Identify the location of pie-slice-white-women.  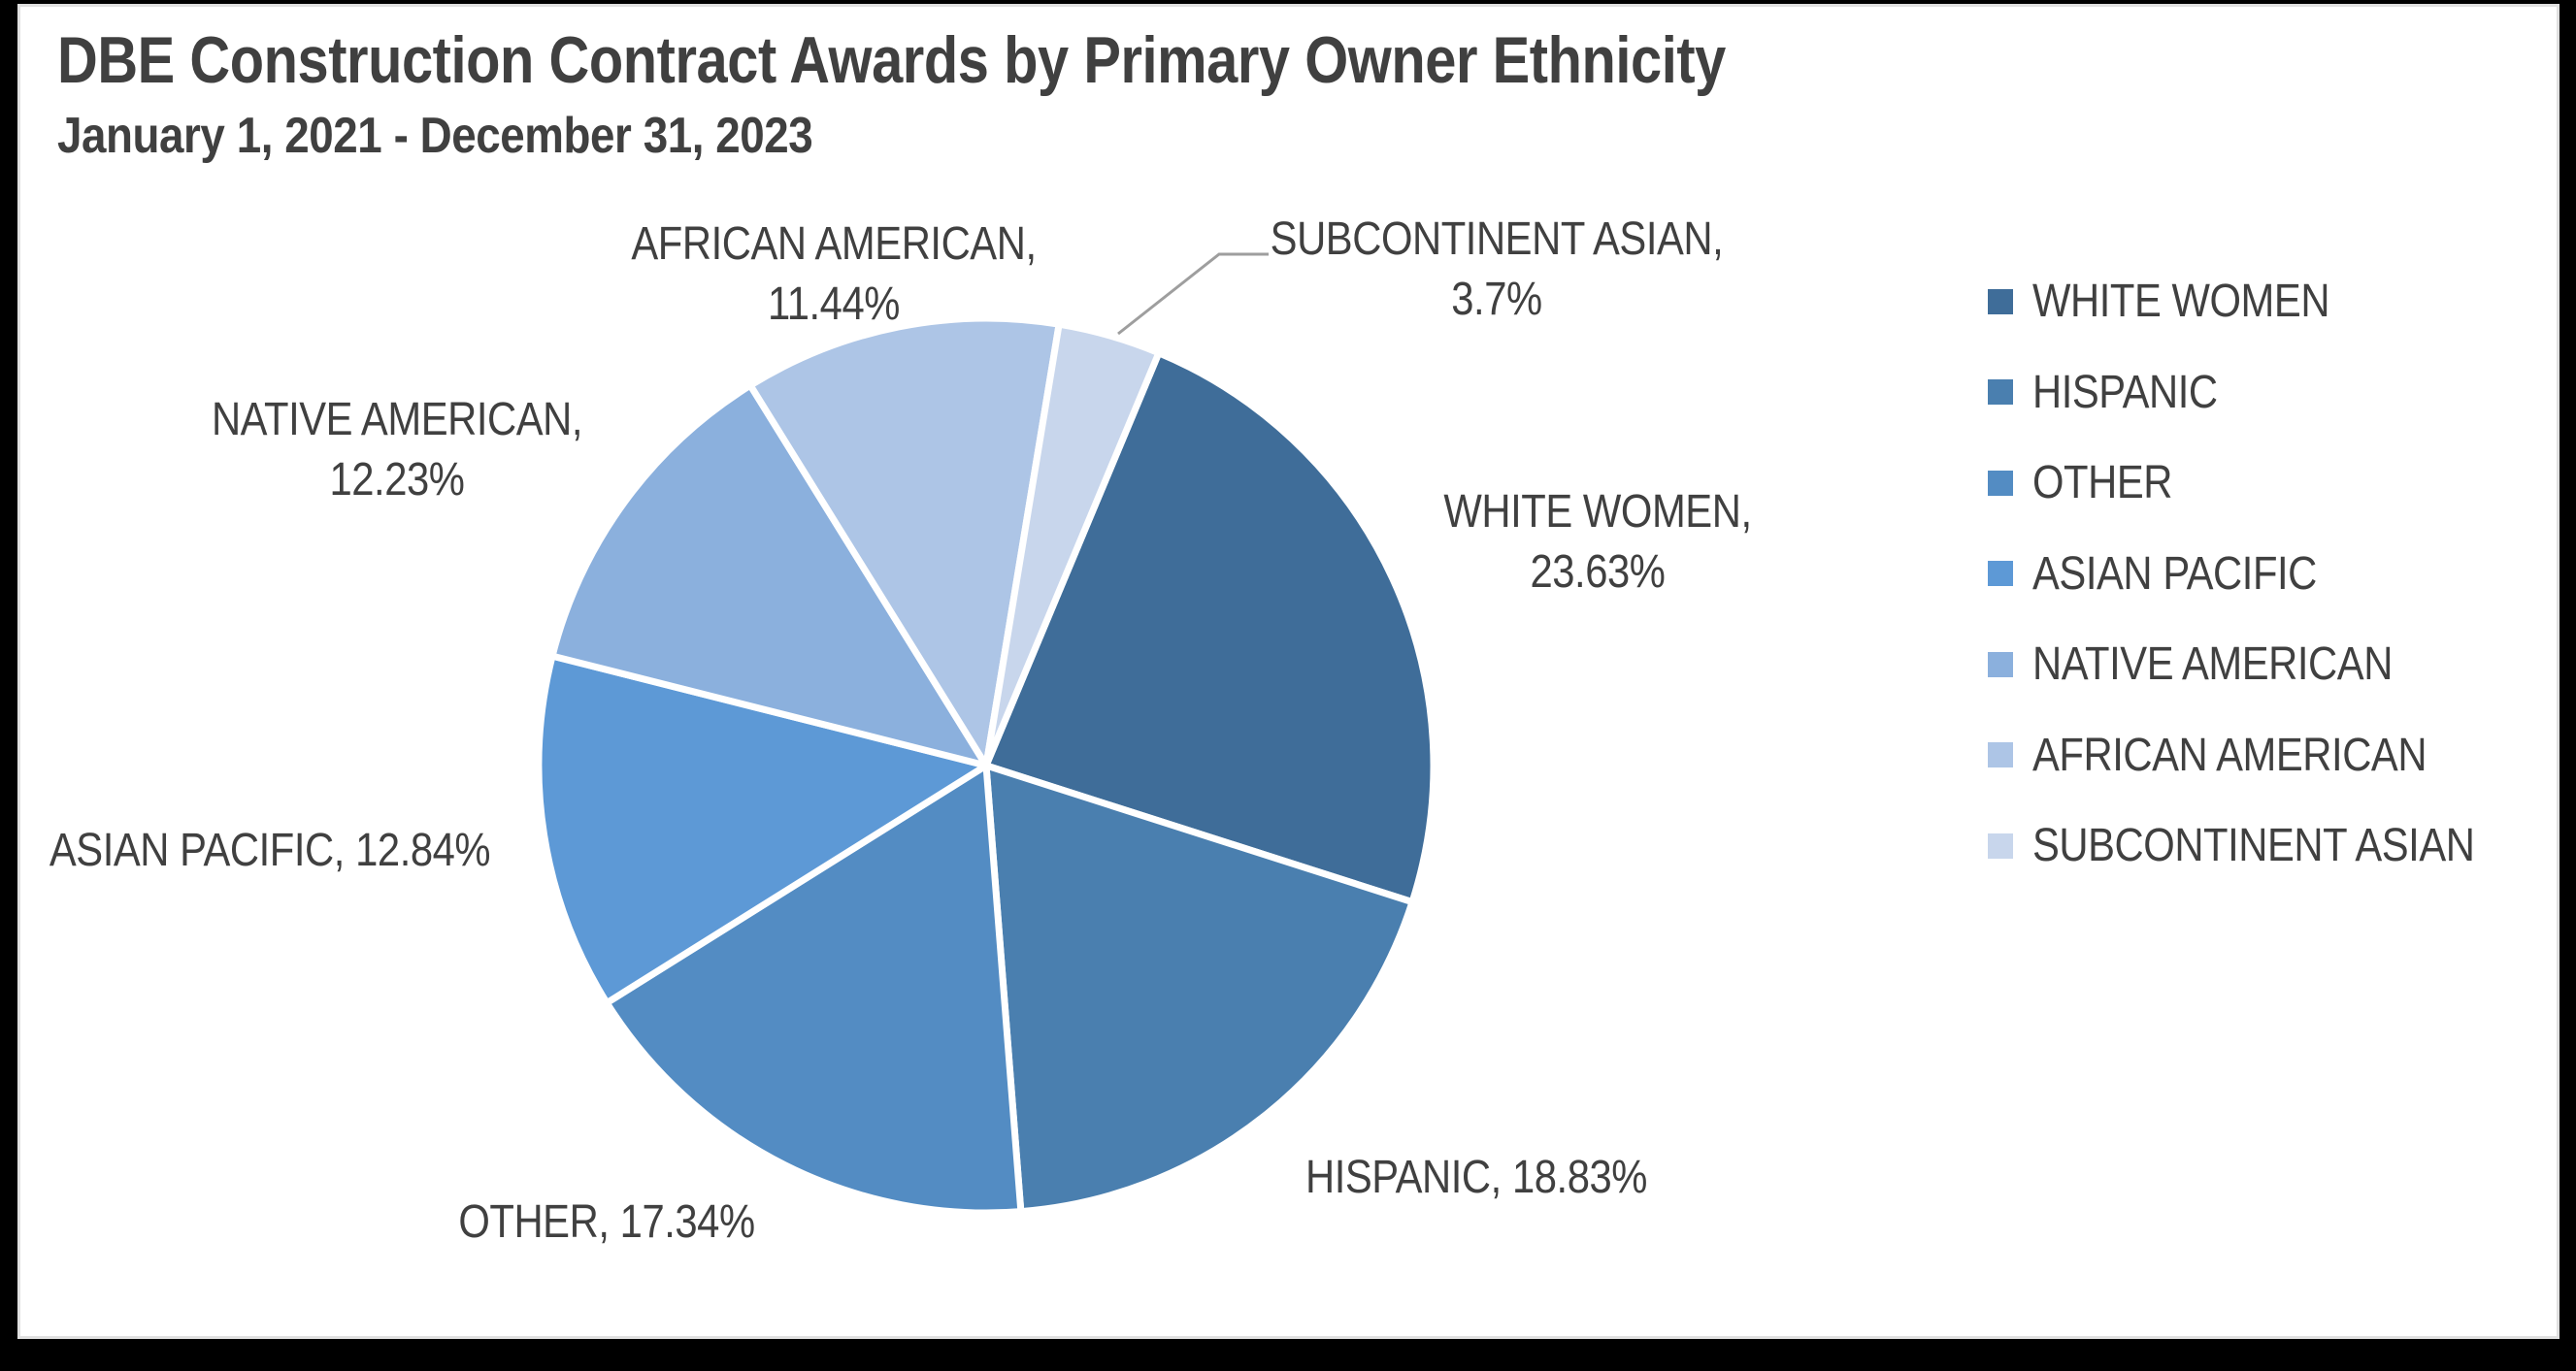
(1209, 627).